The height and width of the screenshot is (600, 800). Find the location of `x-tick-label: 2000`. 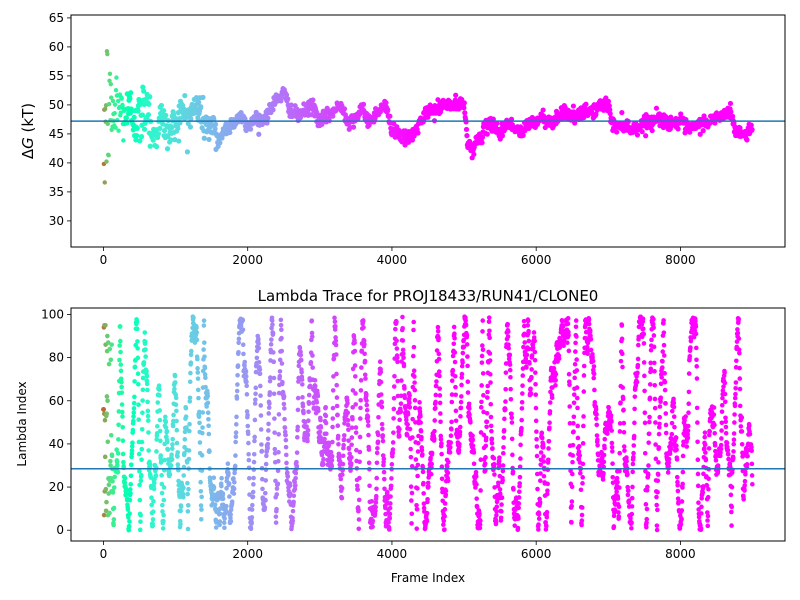

x-tick-label: 2000 is located at coordinates (247, 260).